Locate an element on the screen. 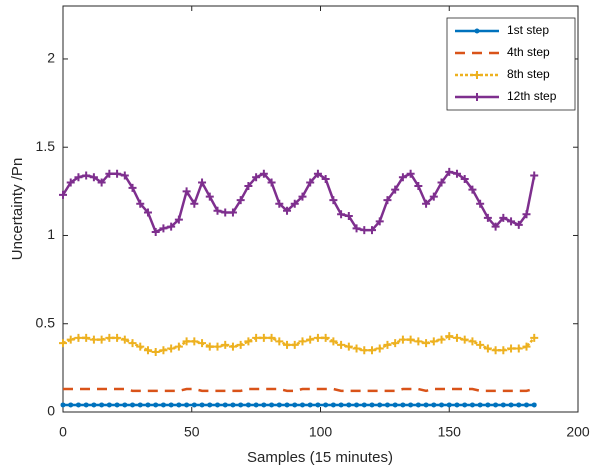  x-tick-label: 0 is located at coordinates (63, 432).